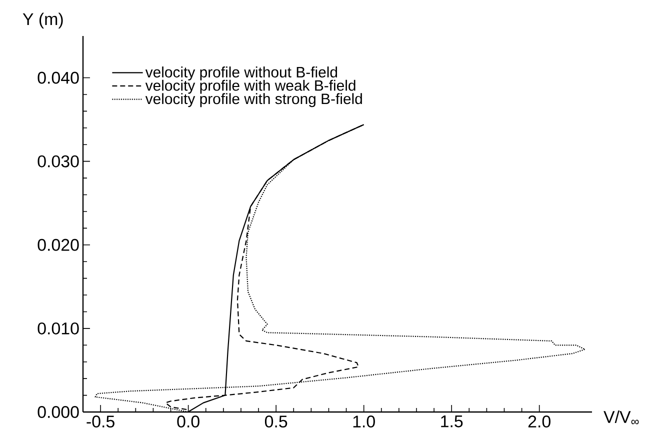  I want to click on y-tick-label: 0.000, so click(58, 412).